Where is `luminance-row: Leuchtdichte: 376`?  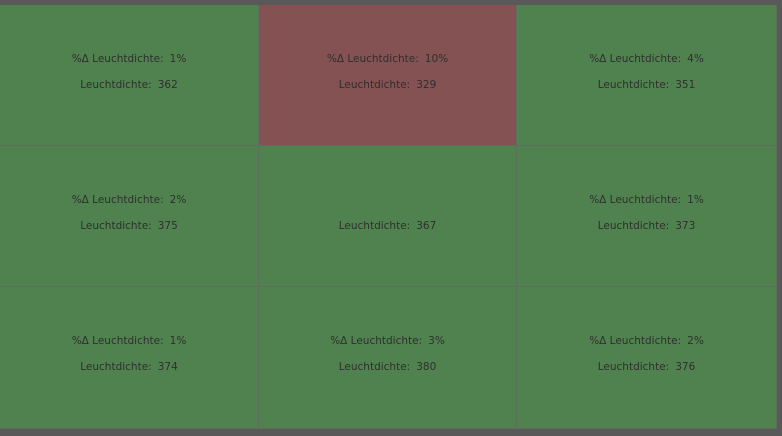 luminance-row: Leuchtdichte: 376 is located at coordinates (646, 367).